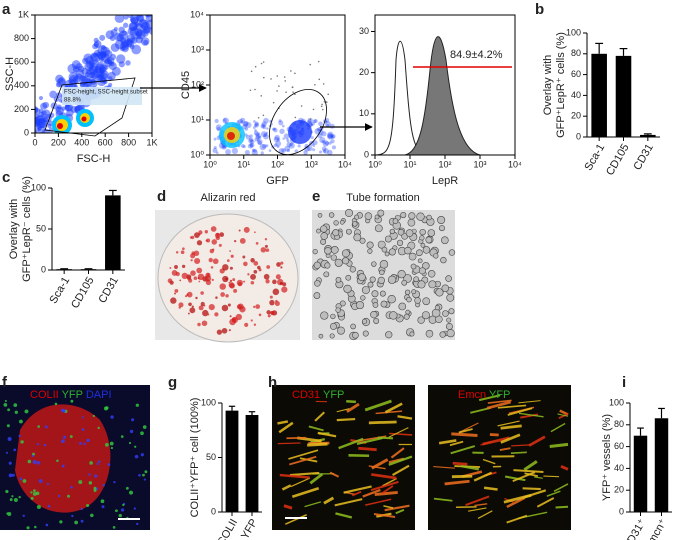 The width and height of the screenshot is (685, 540). Describe the element at coordinates (249, 528) in the screenshot. I see `x-tick-label: YFP` at that location.